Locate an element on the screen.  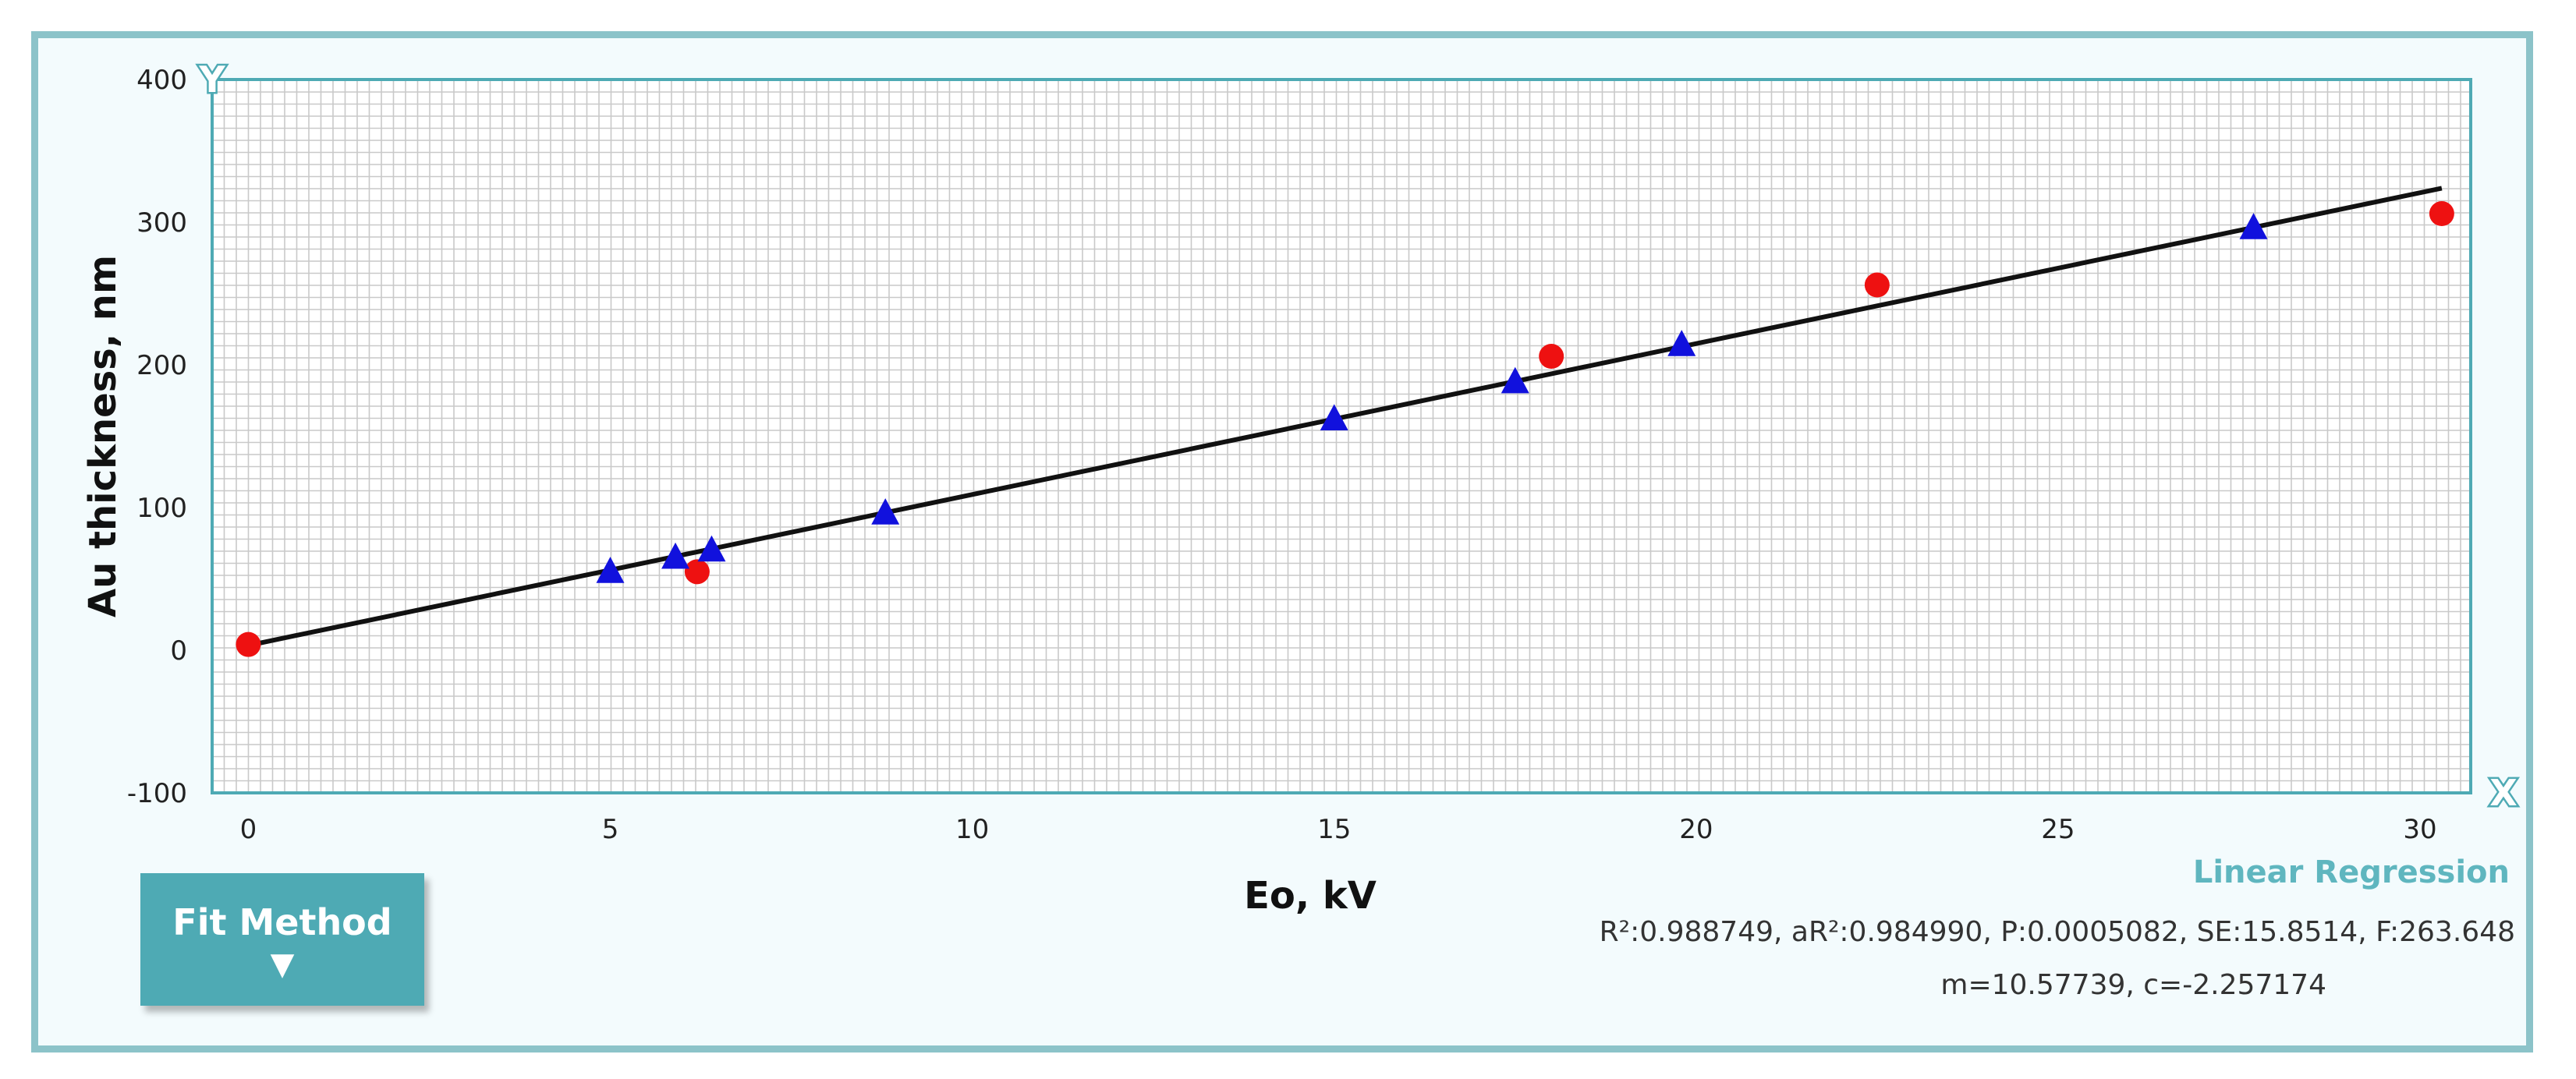
x-tick-label: 15 is located at coordinates (1334, 829).